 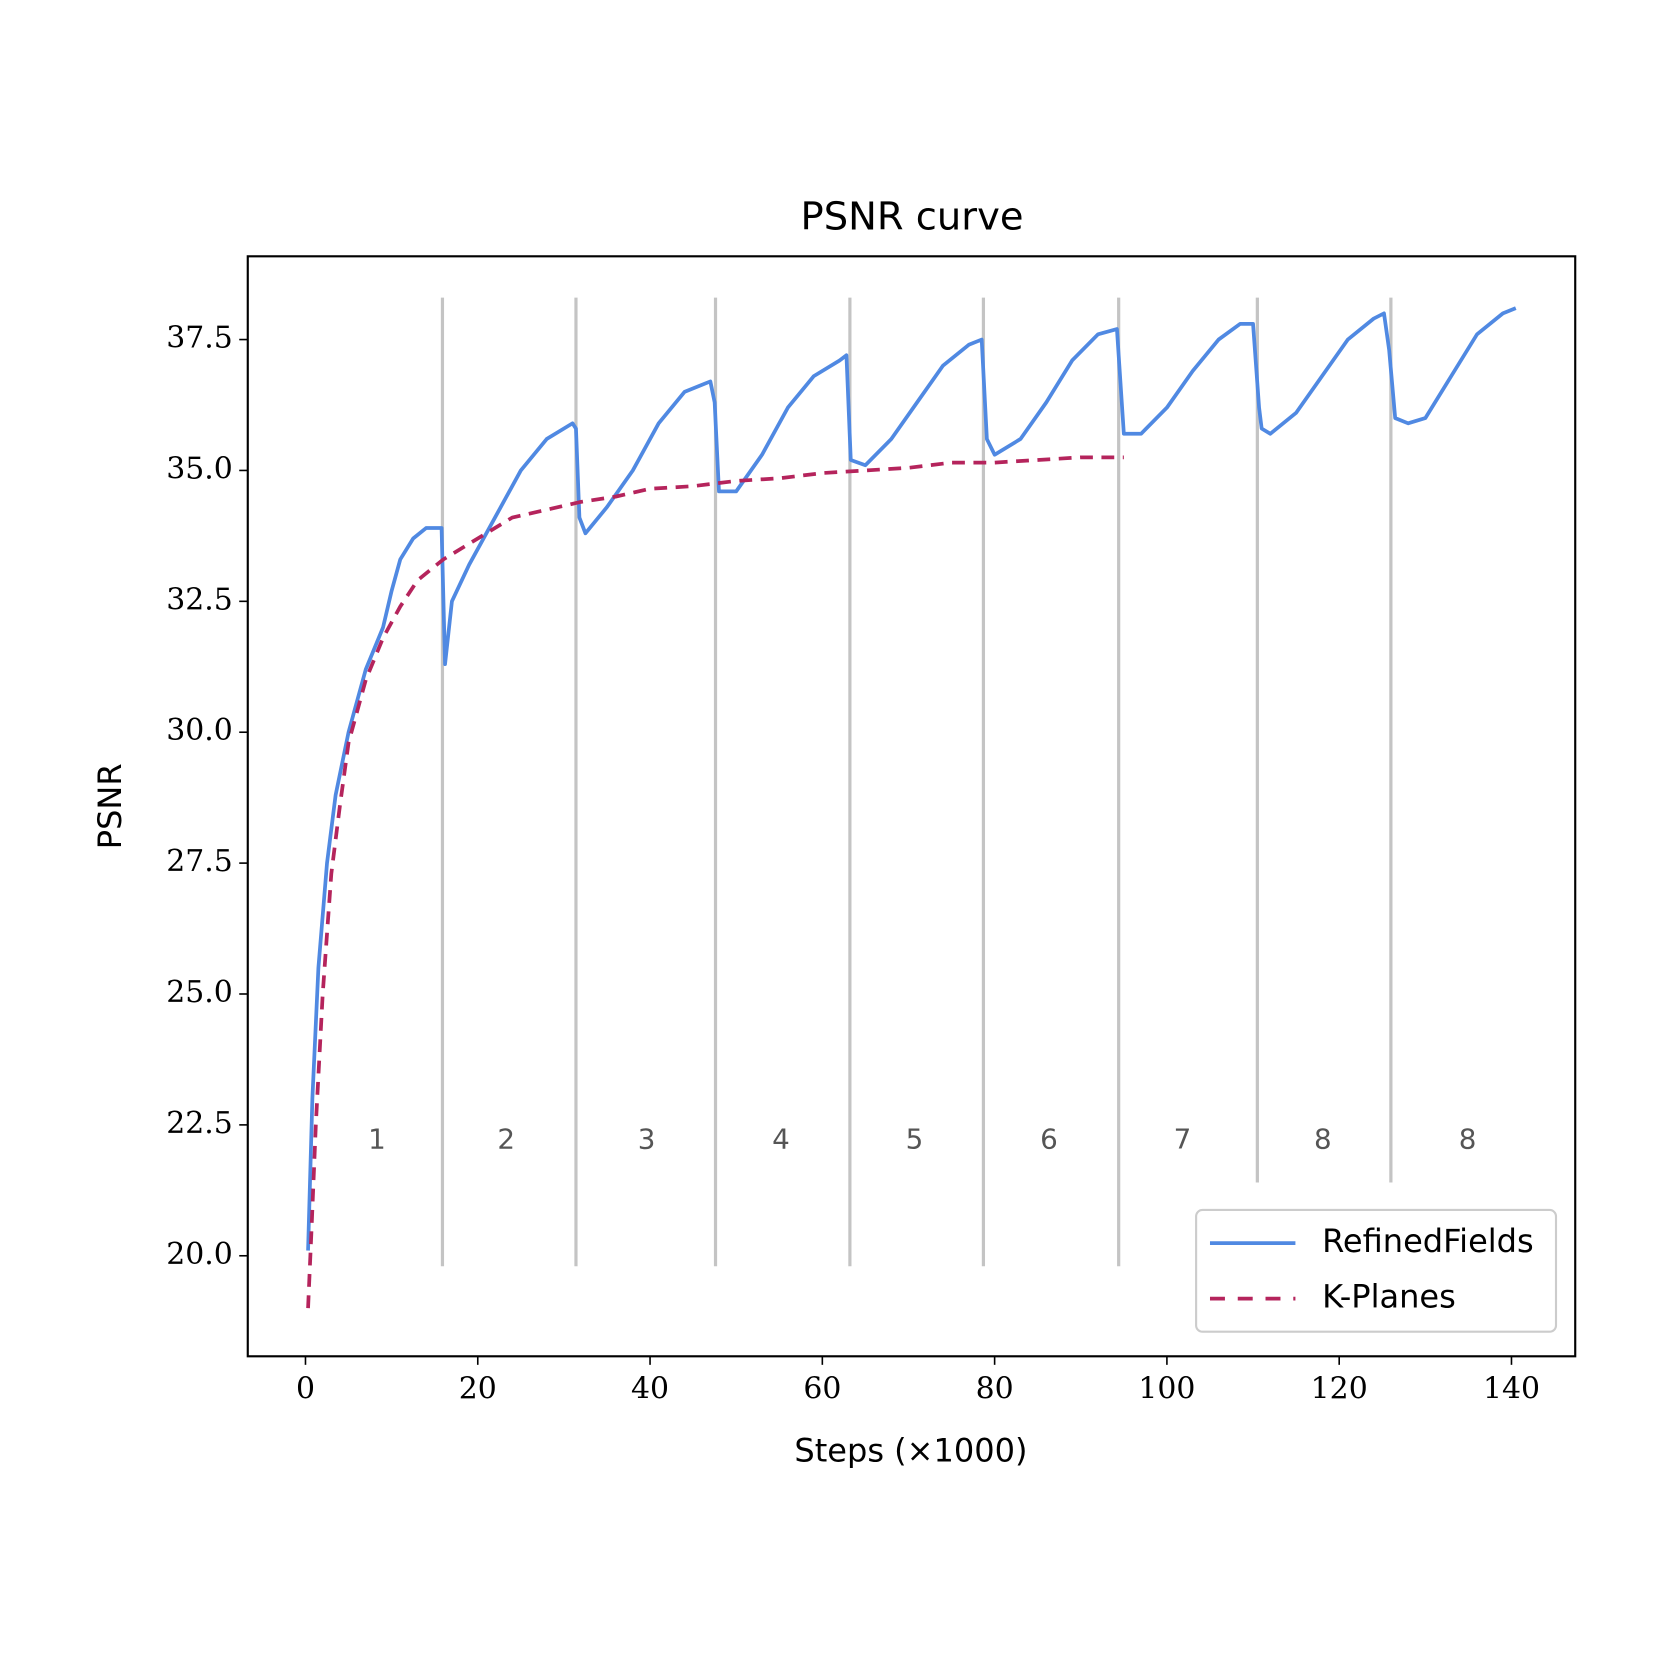 I want to click on y-axis-label: PSNR, so click(x=110, y=806).